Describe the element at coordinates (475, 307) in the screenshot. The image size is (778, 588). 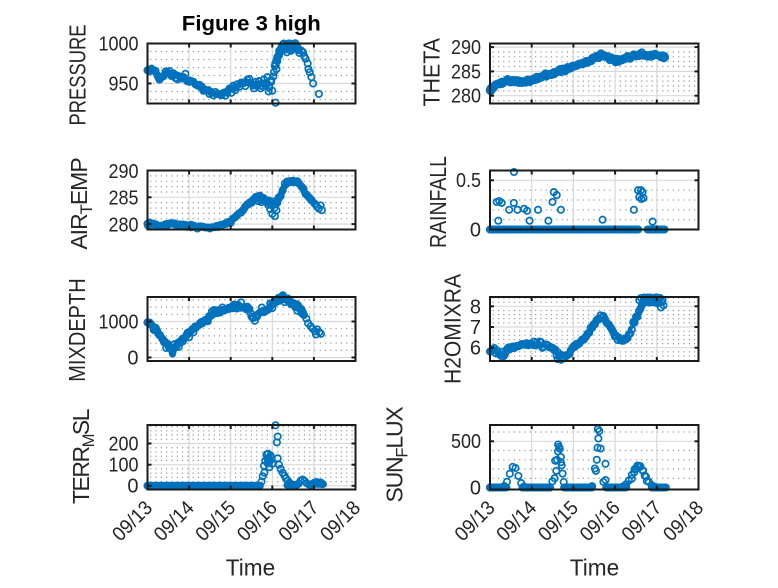
I see `svg-text: 8` at that location.